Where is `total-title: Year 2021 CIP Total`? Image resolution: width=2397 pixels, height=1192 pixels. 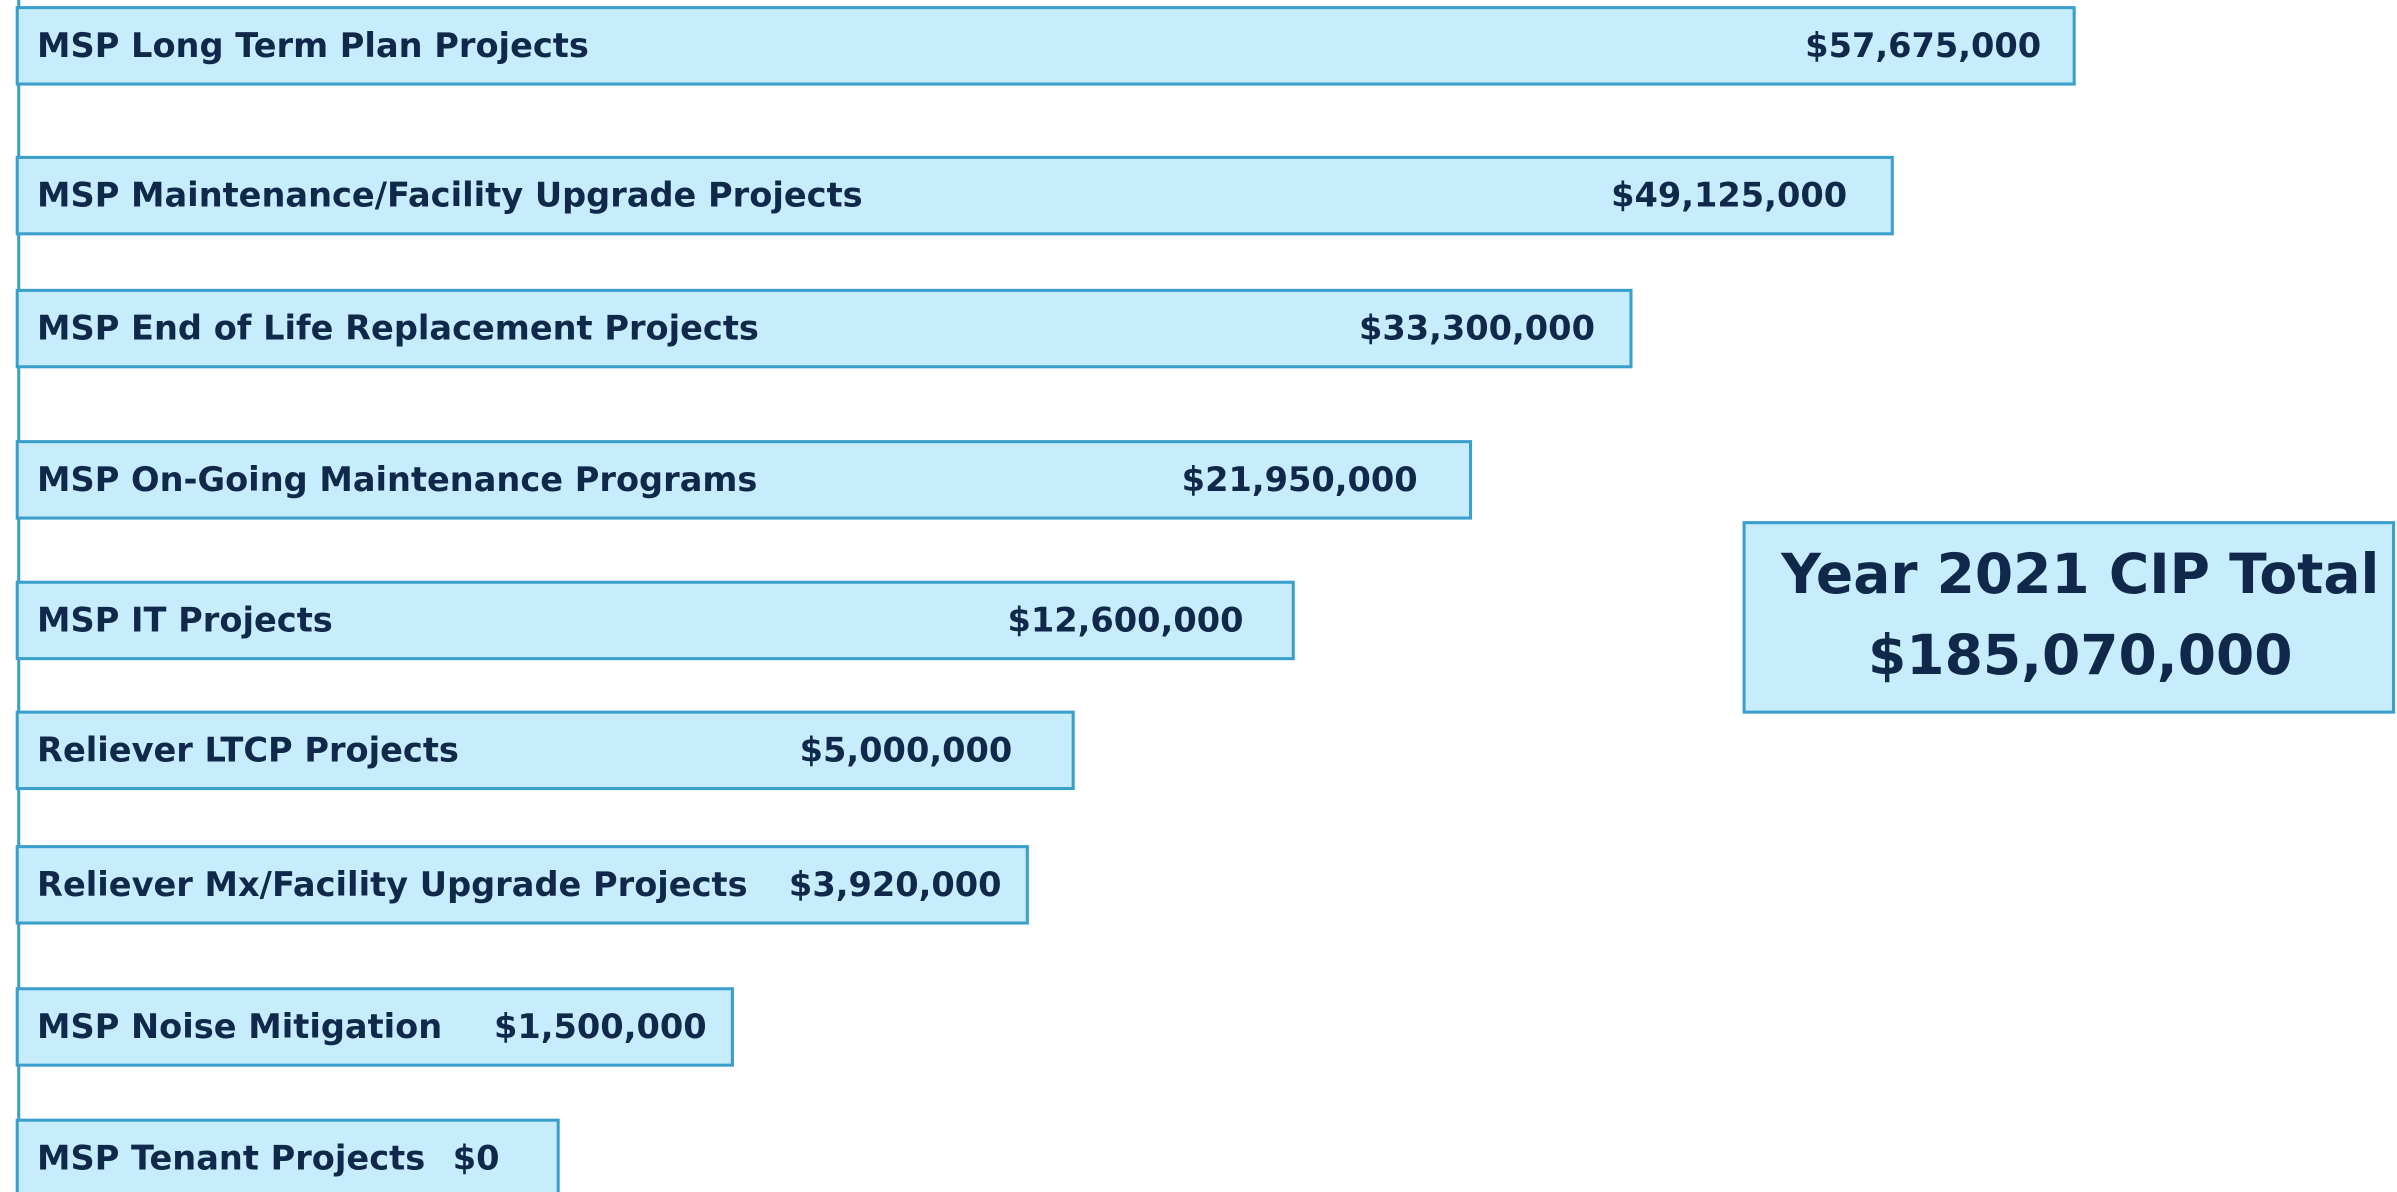
total-title: Year 2021 CIP Total is located at coordinates (2079, 574).